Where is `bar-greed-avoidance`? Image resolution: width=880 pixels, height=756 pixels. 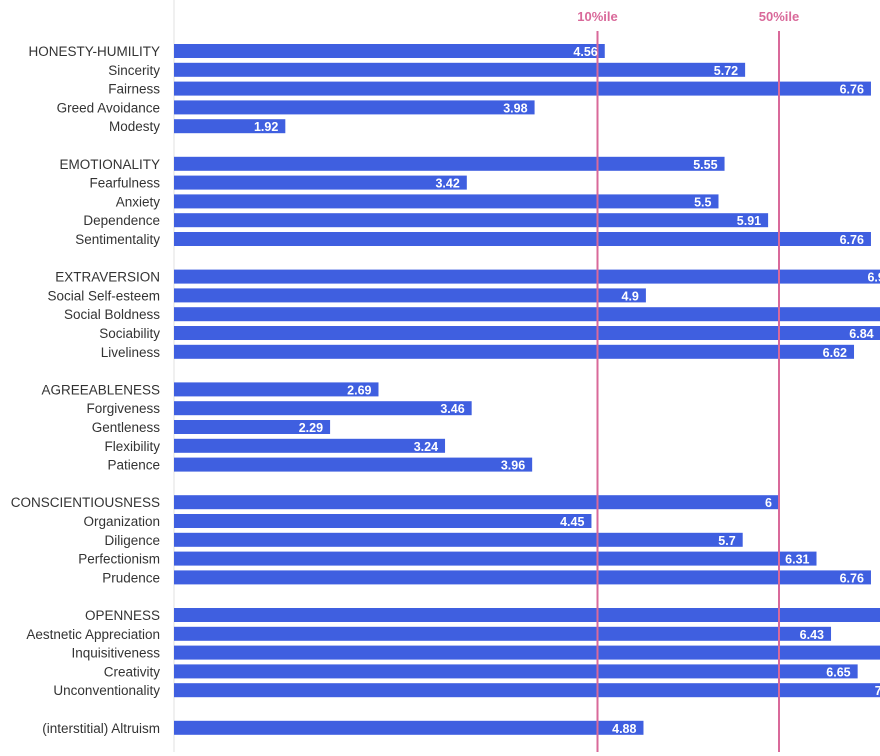
bar-greed-avoidance is located at coordinates (354, 107).